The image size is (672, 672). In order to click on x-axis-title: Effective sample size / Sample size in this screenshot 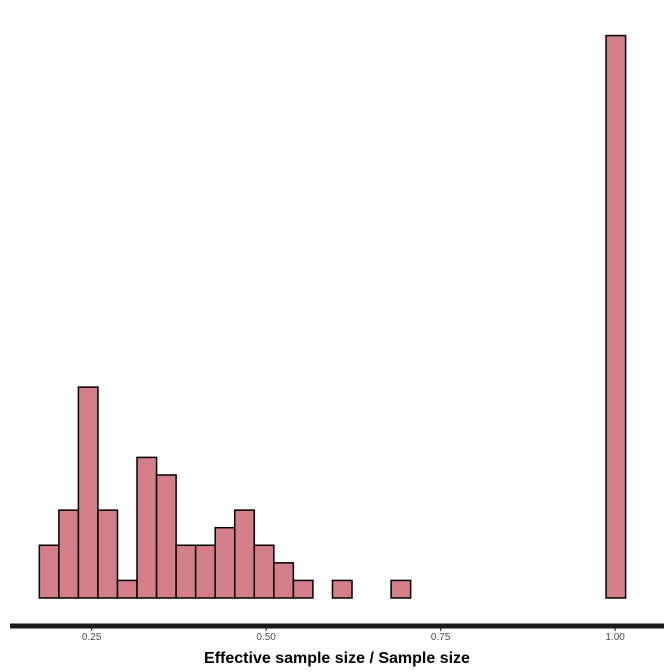, I will do `click(337, 658)`.